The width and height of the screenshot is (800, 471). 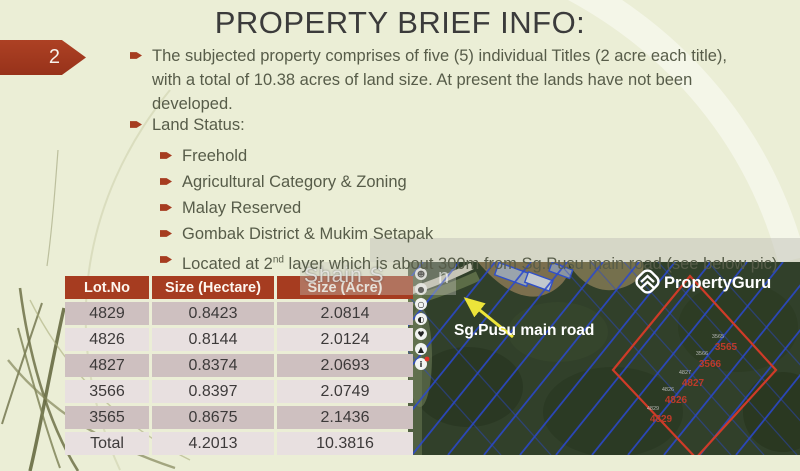 What do you see at coordinates (653, 409) in the screenshot?
I see `lot-tag: 4829` at bounding box center [653, 409].